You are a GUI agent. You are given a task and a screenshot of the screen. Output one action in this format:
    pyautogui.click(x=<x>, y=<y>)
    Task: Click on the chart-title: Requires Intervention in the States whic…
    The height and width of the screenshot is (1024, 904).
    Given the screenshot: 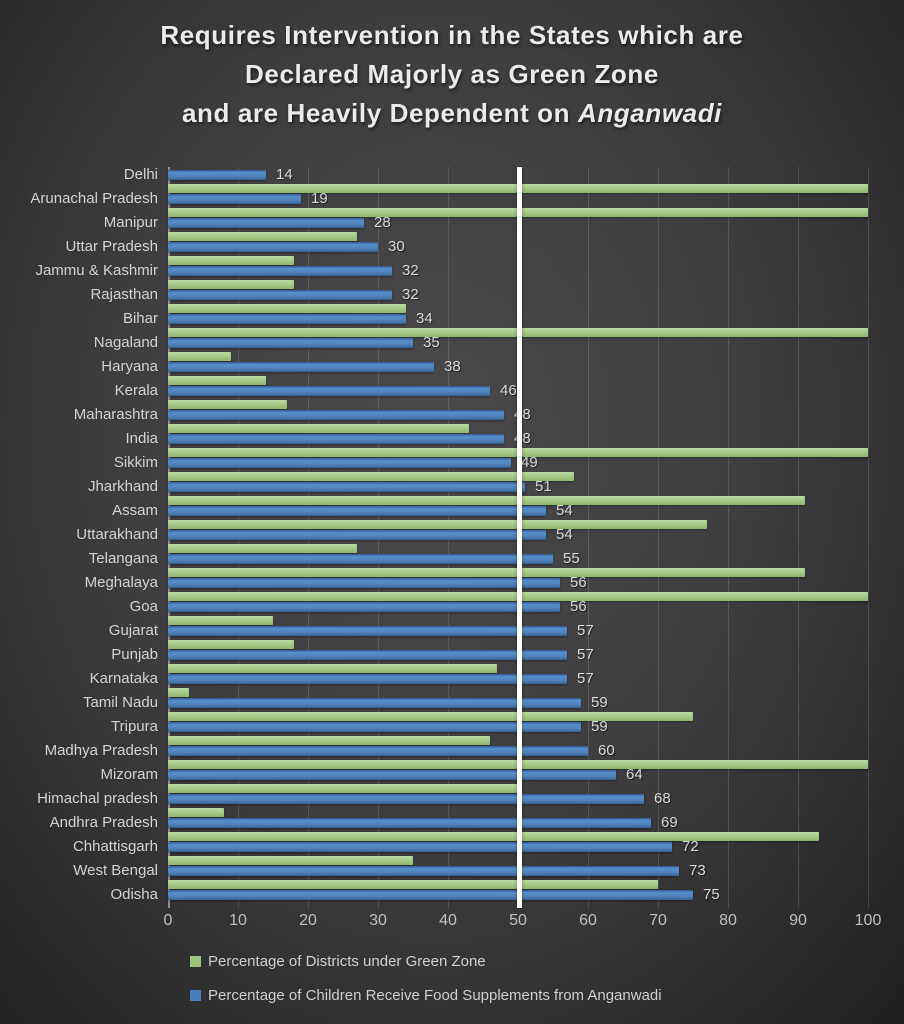 What is the action you would take?
    pyautogui.click(x=452, y=74)
    